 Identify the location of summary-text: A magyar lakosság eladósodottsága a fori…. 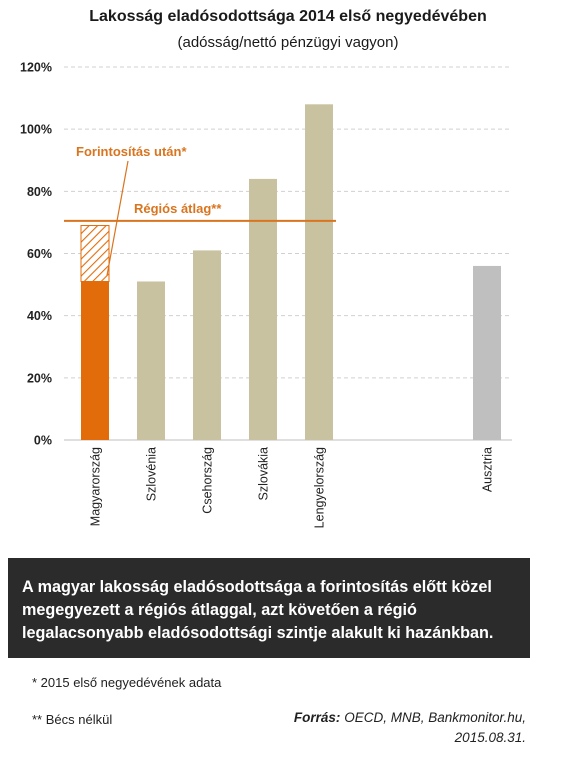
(258, 610).